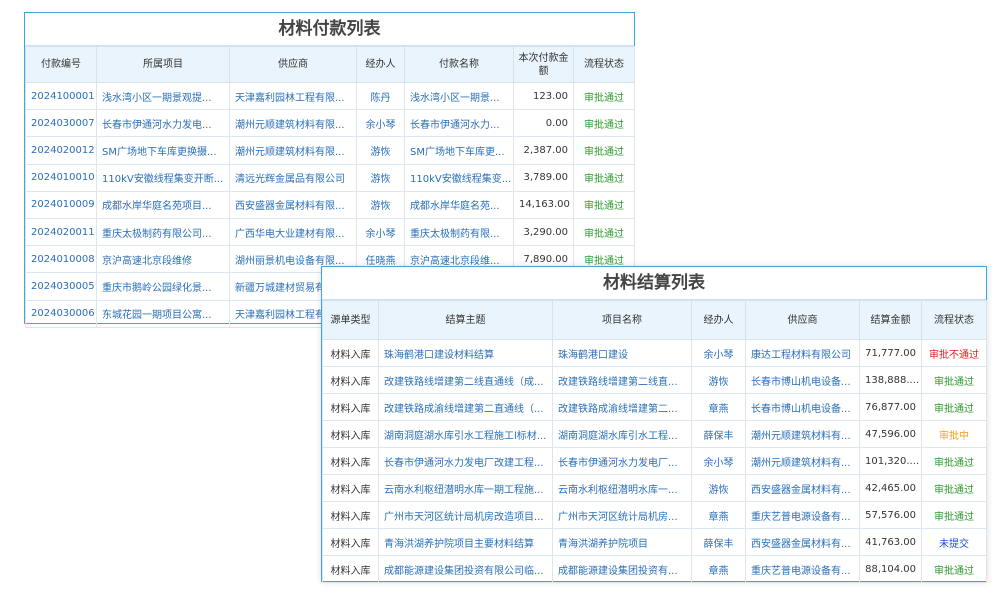 The width and height of the screenshot is (1000, 600). Describe the element at coordinates (890, 569) in the screenshot. I see `cell: 88,104.00` at that location.